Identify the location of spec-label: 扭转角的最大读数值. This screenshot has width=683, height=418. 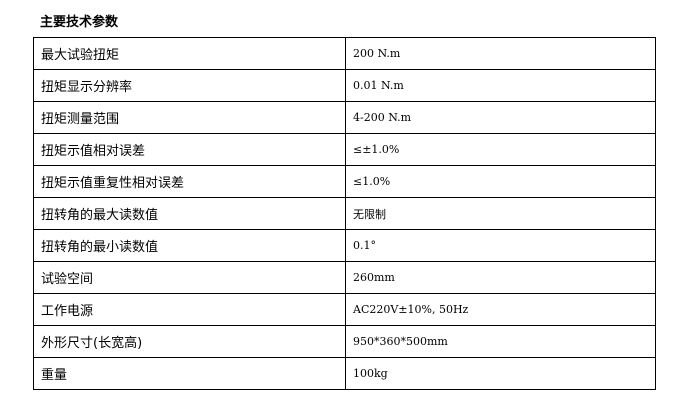
(189, 213).